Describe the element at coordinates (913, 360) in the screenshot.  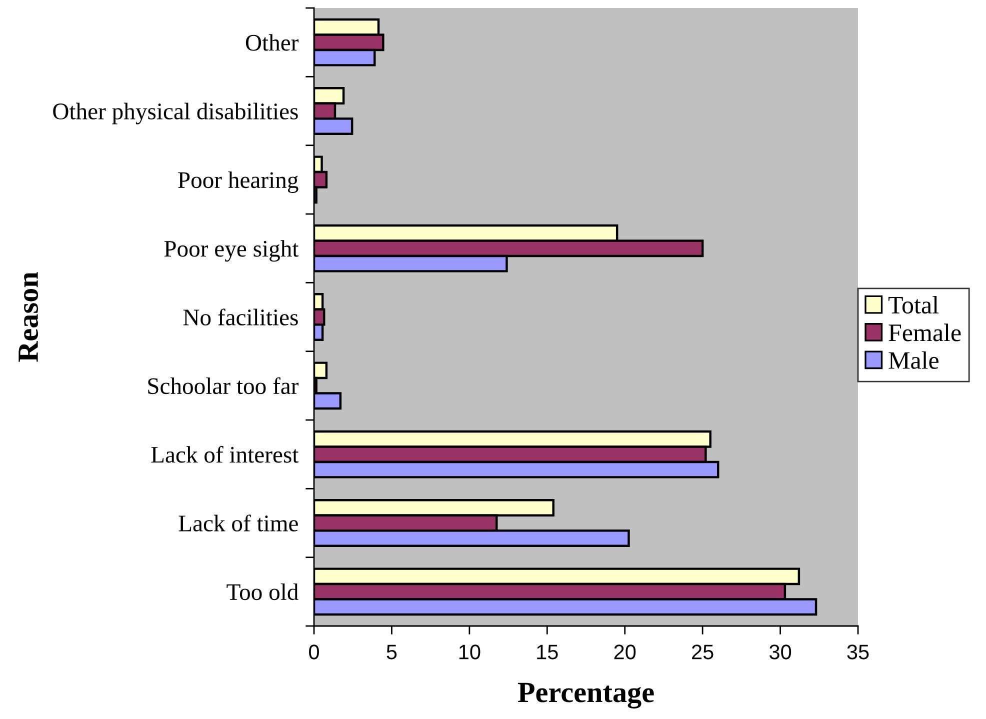
I see `legend-label: Male` at that location.